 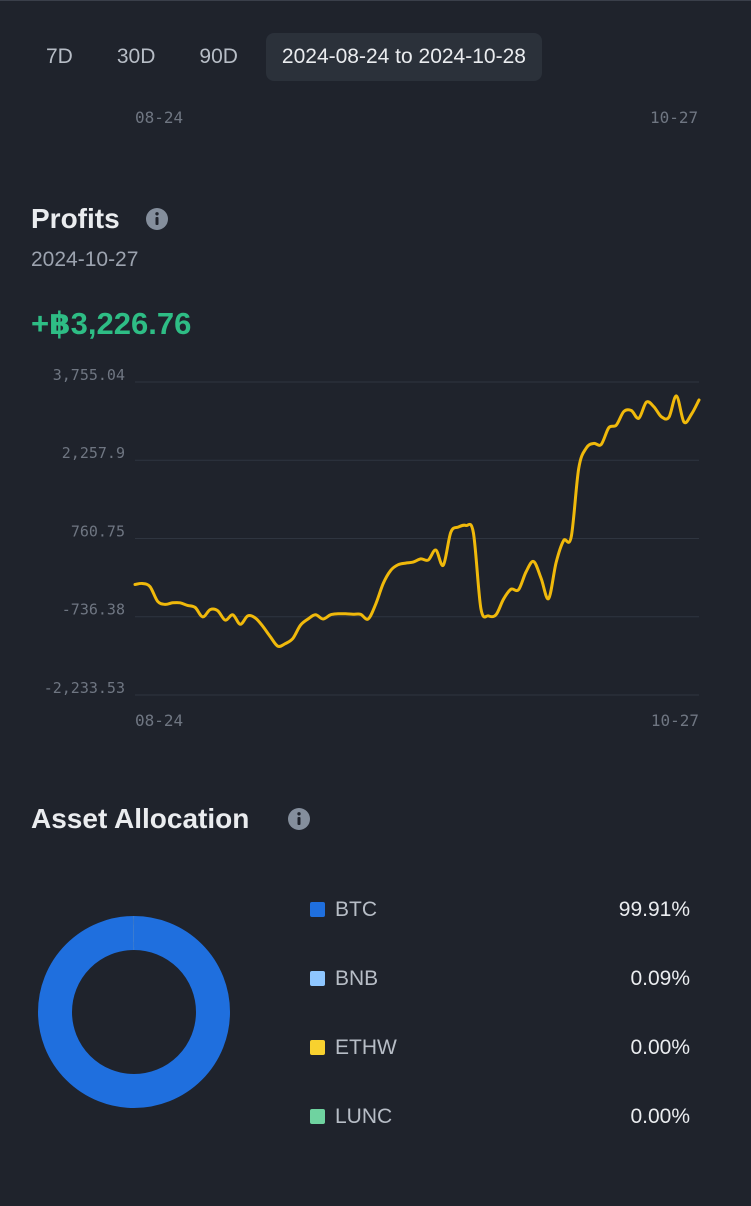 What do you see at coordinates (89, 375) in the screenshot?
I see `chart-y-tick-label: 3,755.04` at bounding box center [89, 375].